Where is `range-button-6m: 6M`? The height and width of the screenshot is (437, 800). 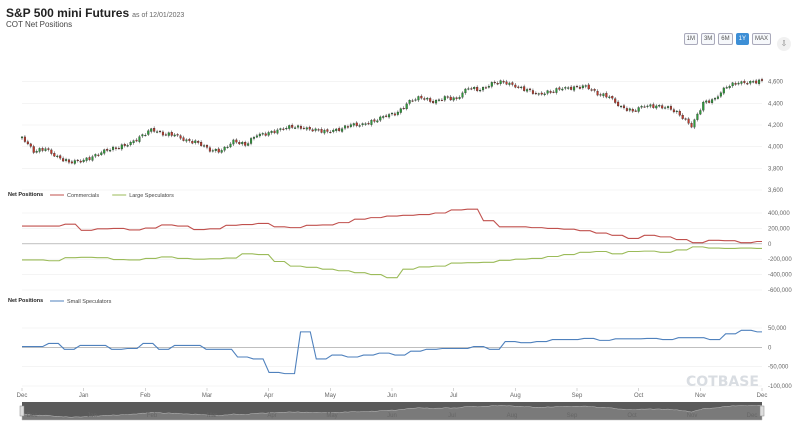
range-button-6m: 6M is located at coordinates (725, 39).